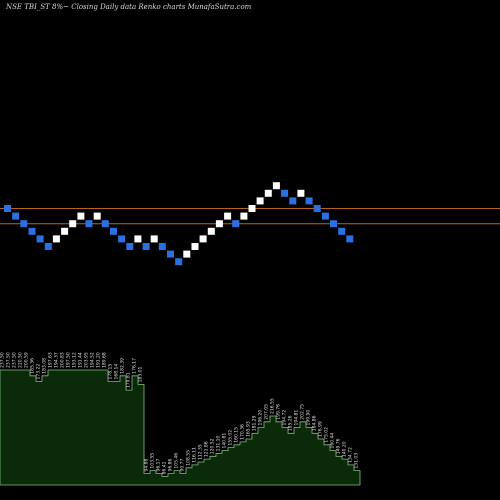 The width and height of the screenshot is (500, 500). Describe the element at coordinates (117, 372) in the screenshot. I see `column-label: 168.14` at that location.